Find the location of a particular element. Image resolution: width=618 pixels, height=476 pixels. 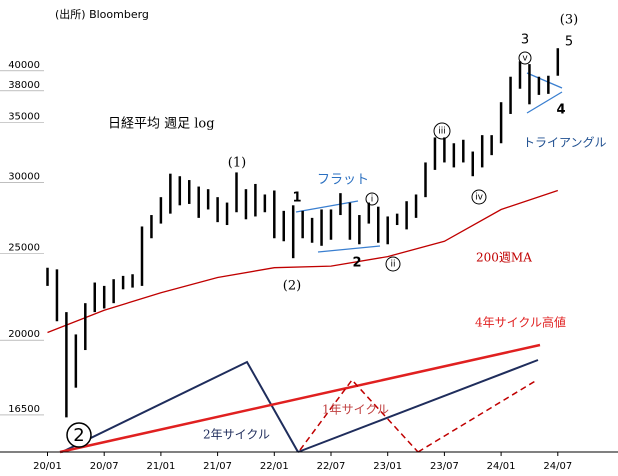

x-tick-label: 20/01 is located at coordinates (47, 466).